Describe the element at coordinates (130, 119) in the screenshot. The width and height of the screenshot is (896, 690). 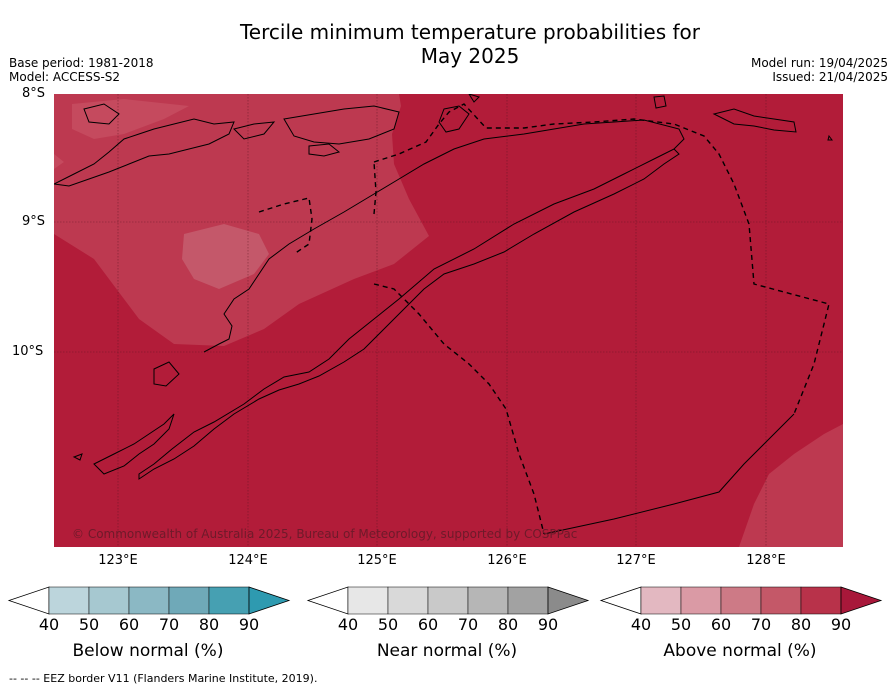
I see `above-70-region-north` at that location.